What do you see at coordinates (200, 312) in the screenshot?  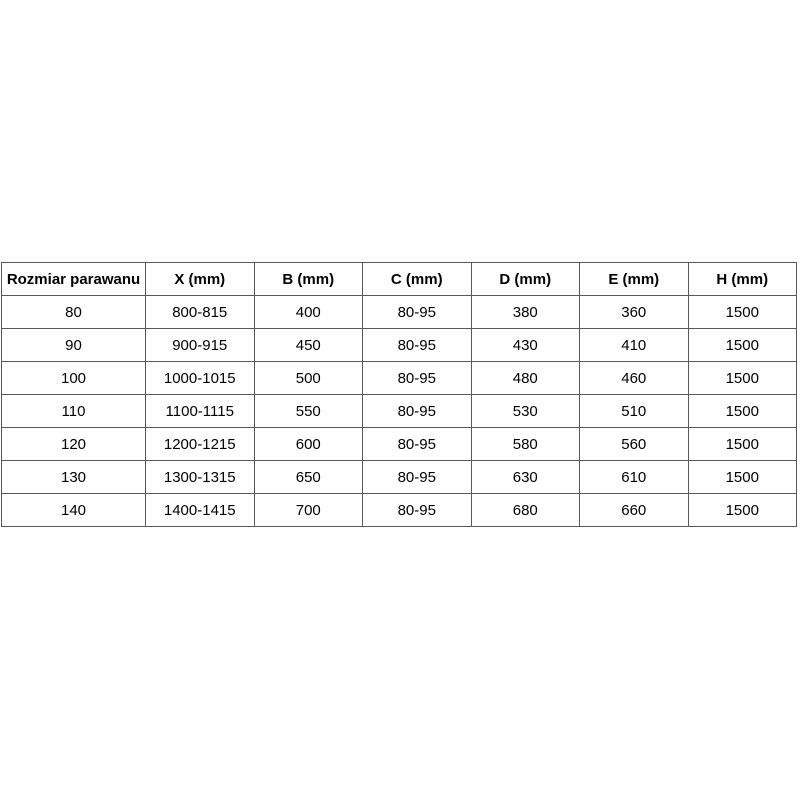 I see `cell-x: 800-815` at bounding box center [200, 312].